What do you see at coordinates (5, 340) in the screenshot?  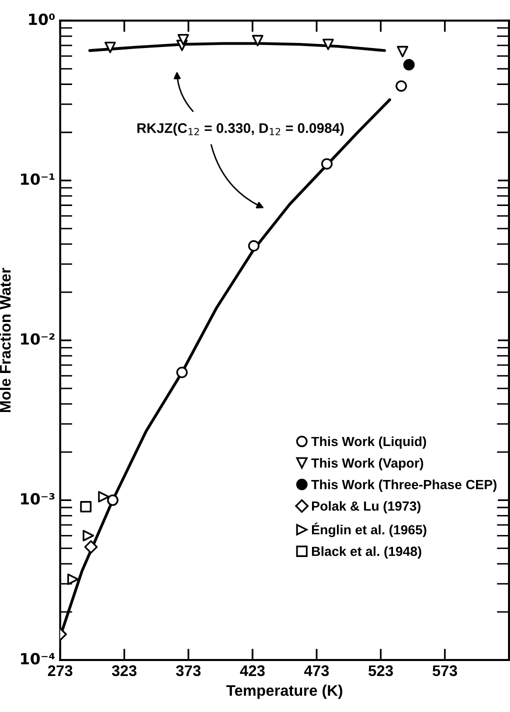 I see `y-axis-title: Mole Fraction Water` at bounding box center [5, 340].